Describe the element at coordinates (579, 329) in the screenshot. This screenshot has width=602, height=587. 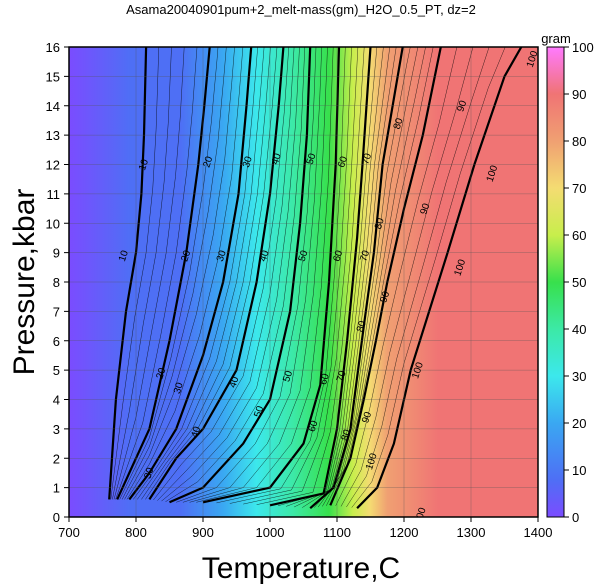
I see `colorbar-tick-label: 40` at that location.